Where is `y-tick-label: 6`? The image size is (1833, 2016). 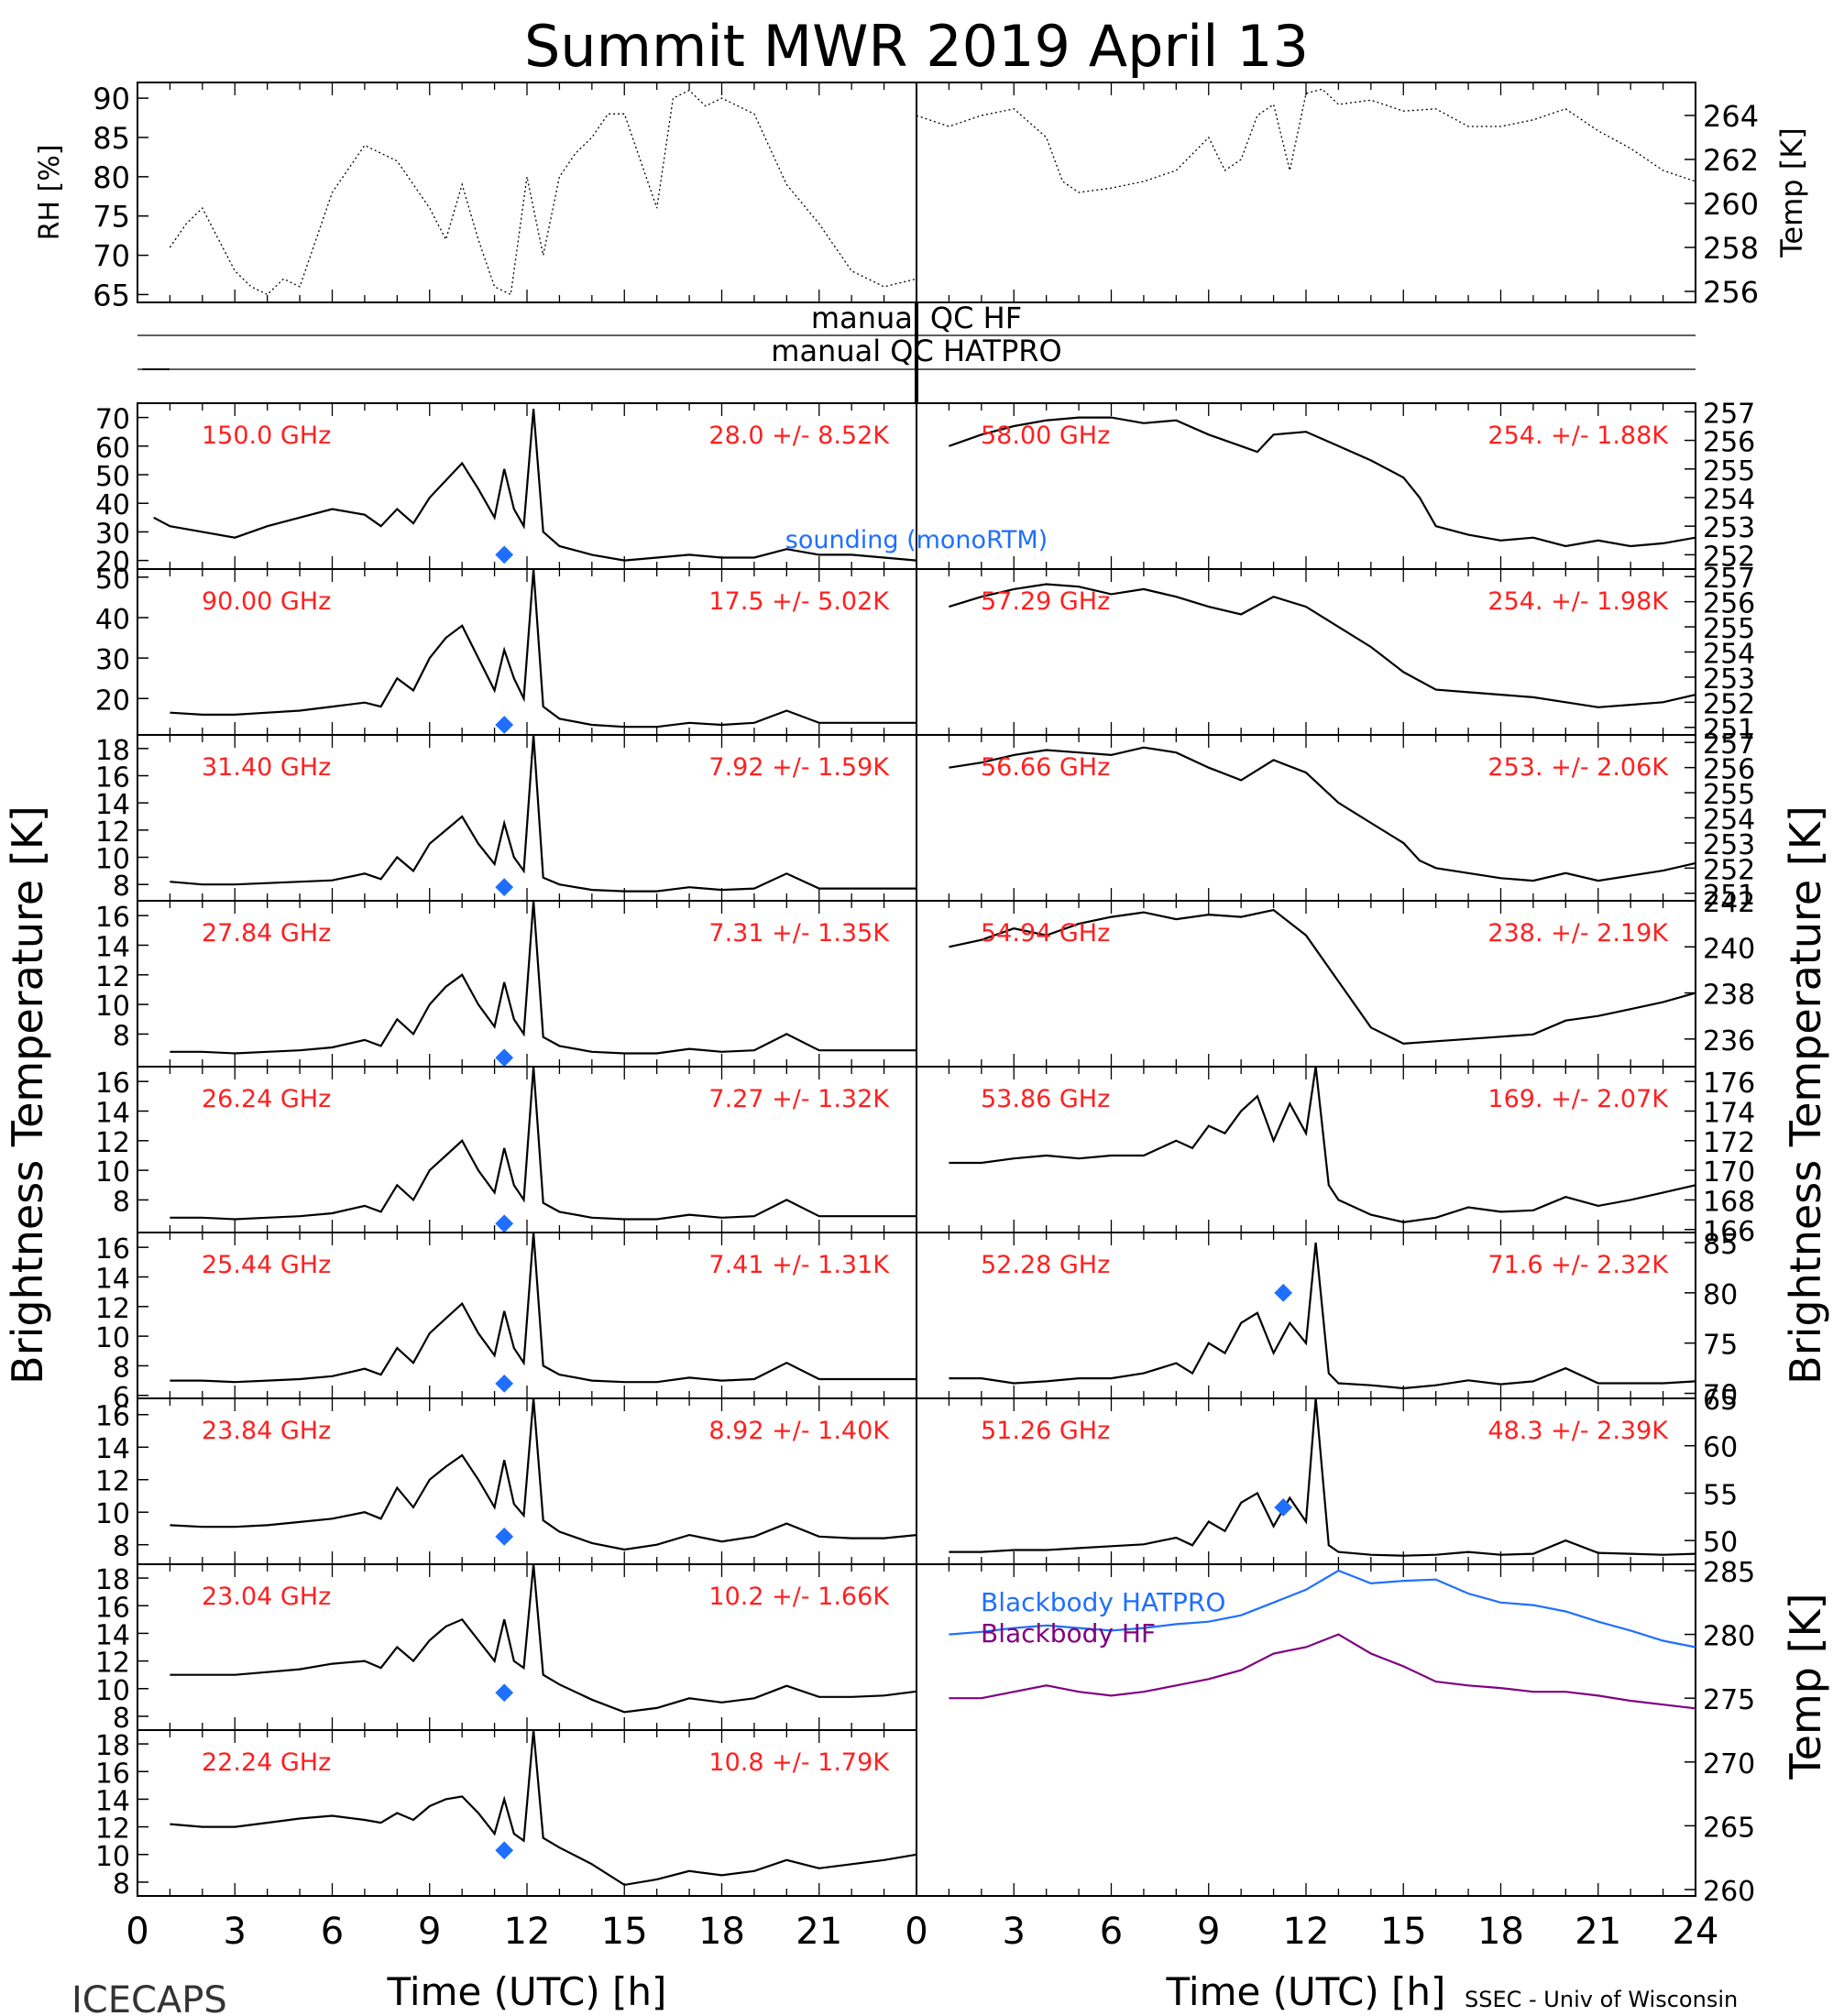 y-tick-label: 6 is located at coordinates (121, 1398).